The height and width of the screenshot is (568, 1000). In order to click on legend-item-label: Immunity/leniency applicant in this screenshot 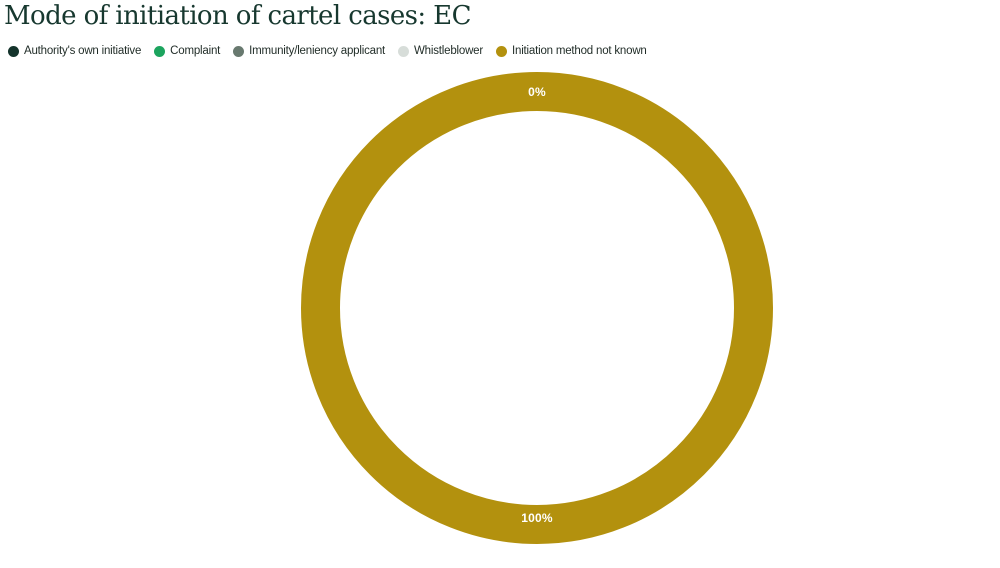, I will do `click(317, 51)`.